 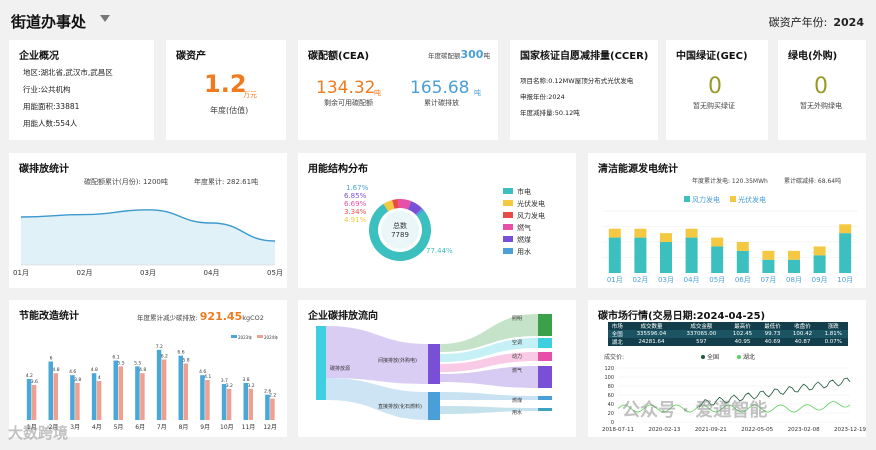 I want to click on x-tick-label: 1月, so click(x=32, y=427).